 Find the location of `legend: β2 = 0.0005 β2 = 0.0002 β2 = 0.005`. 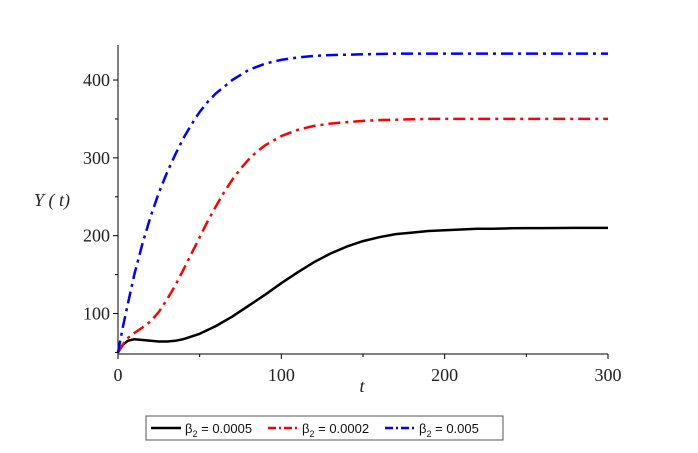

legend: β2 = 0.0005 β2 = 0.0002 β2 = 0.005 is located at coordinates (324, 428).